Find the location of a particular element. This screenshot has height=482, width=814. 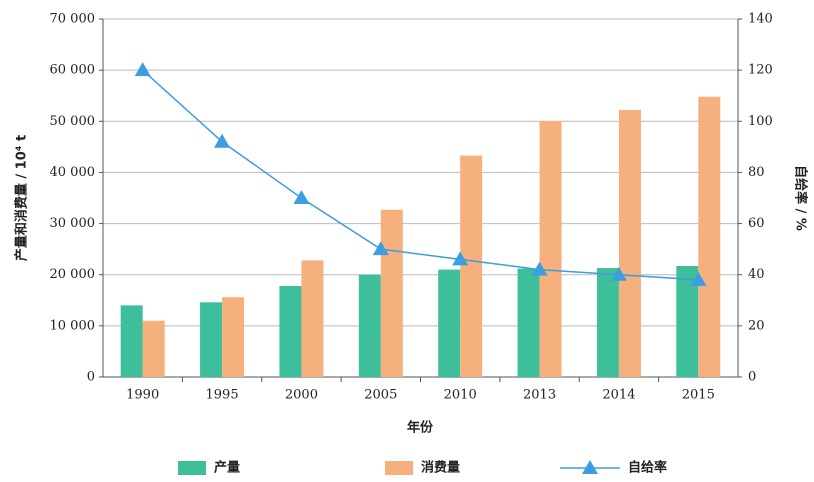

x-tick-label: 1990 is located at coordinates (142, 395).